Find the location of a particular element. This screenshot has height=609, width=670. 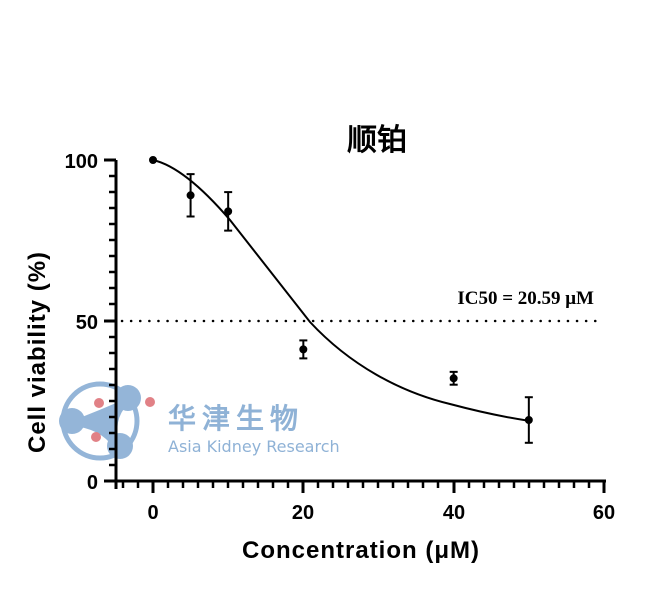

x-axis is located at coordinates (355, 486).